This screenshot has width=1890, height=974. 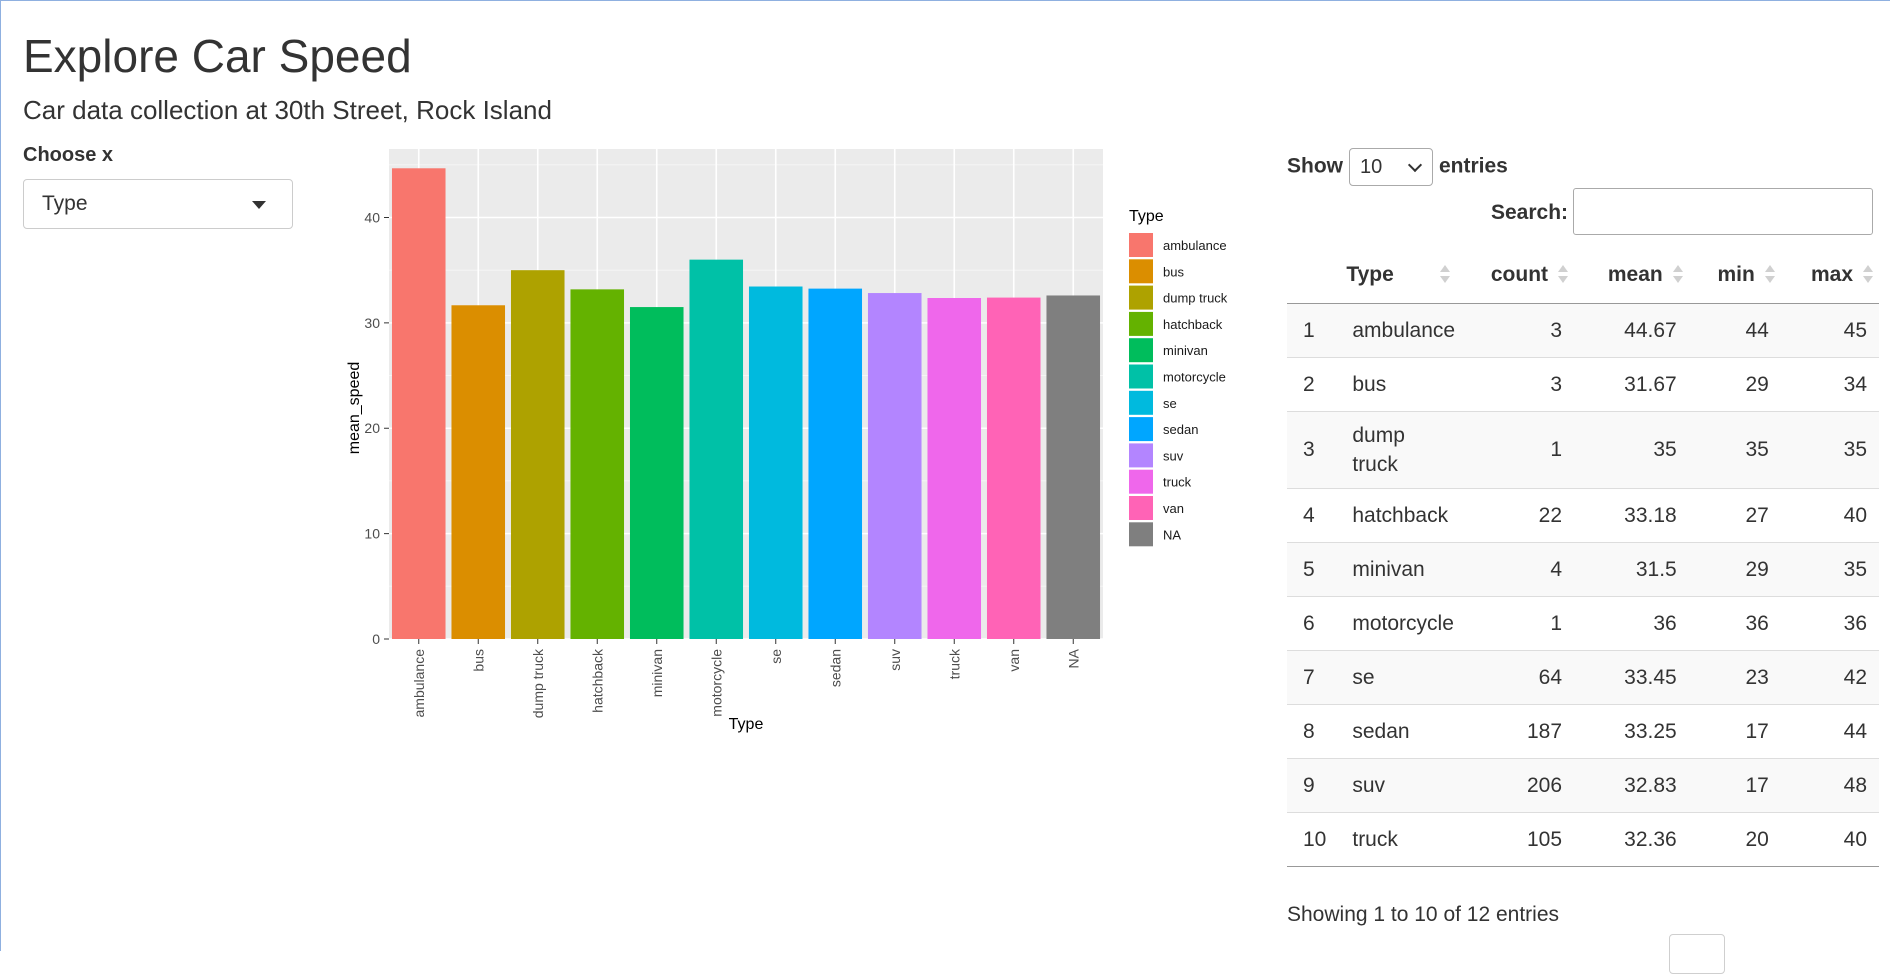 I want to click on table-cell-idx: 6, so click(x=1313, y=622).